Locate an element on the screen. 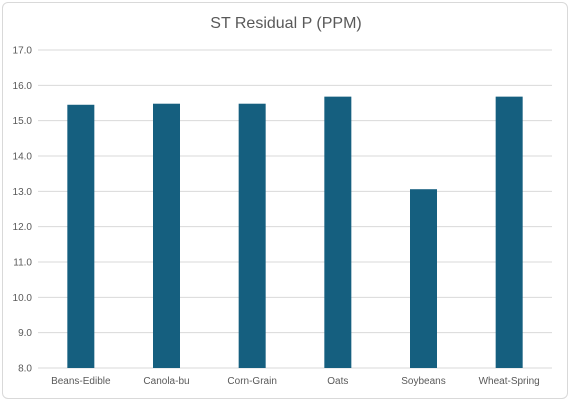 The height and width of the screenshot is (403, 572). x-tick-label: Corn-Grain is located at coordinates (251, 381).